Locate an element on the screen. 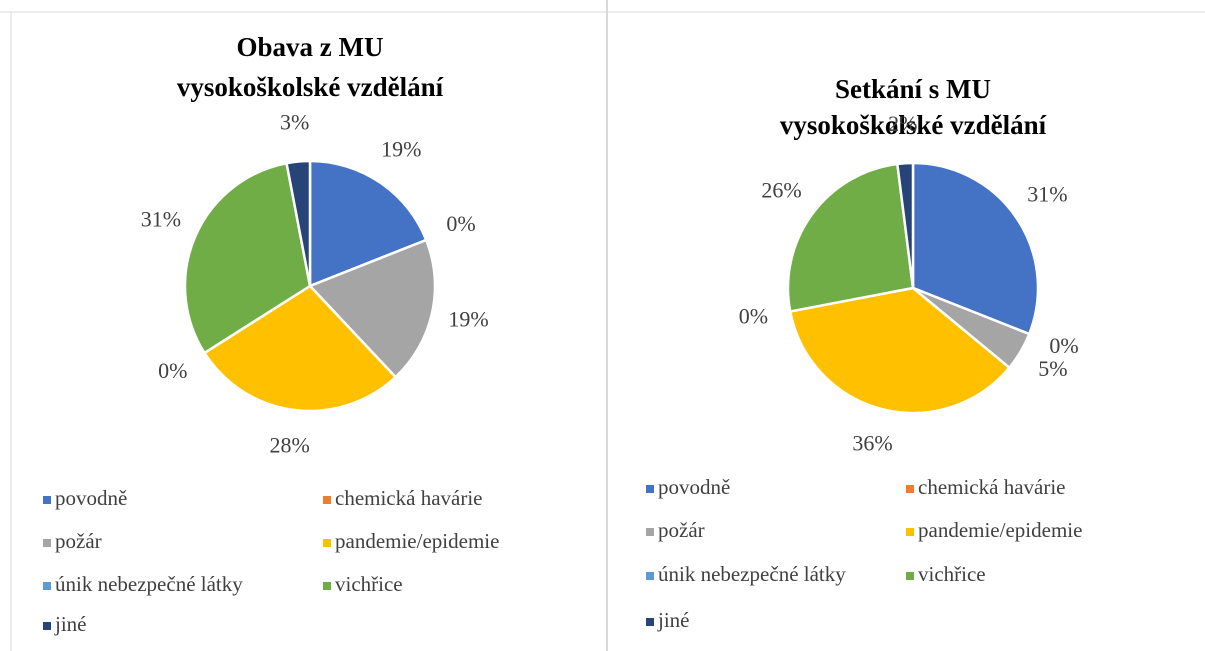  data-label: 2% is located at coordinates (902, 123).